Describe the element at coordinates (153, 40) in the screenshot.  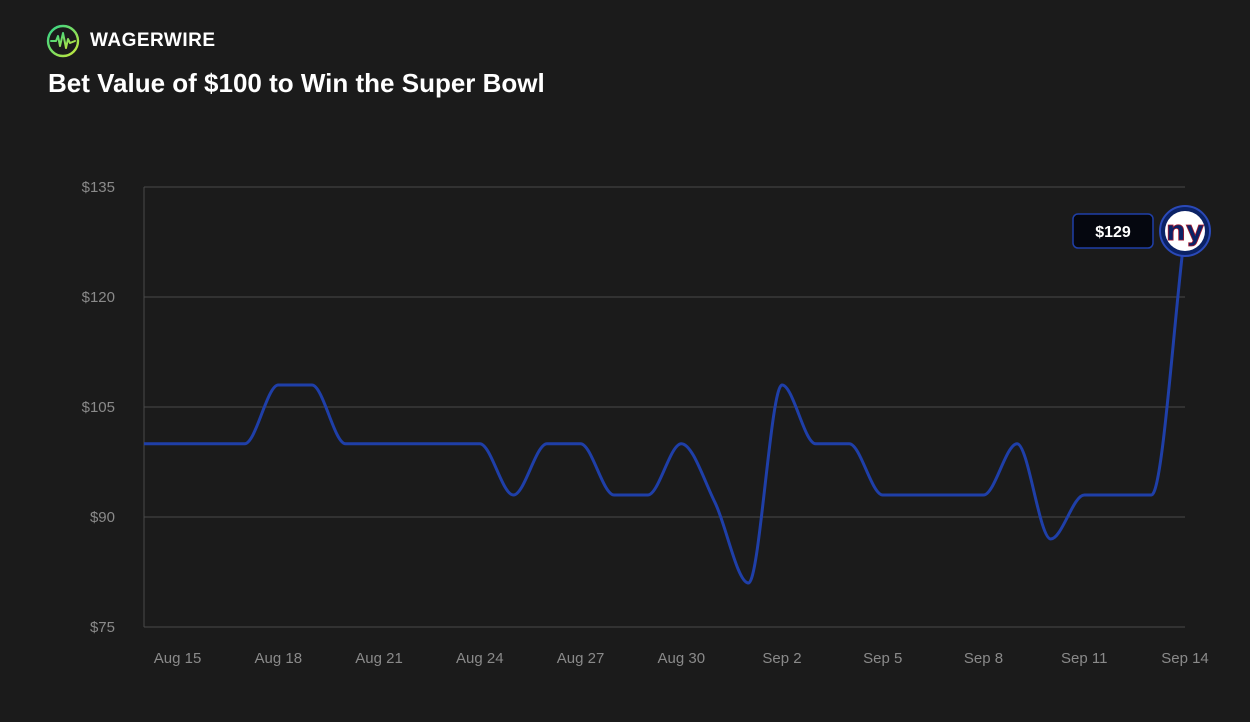
I see `brand-name: WAGERWIRE` at that location.